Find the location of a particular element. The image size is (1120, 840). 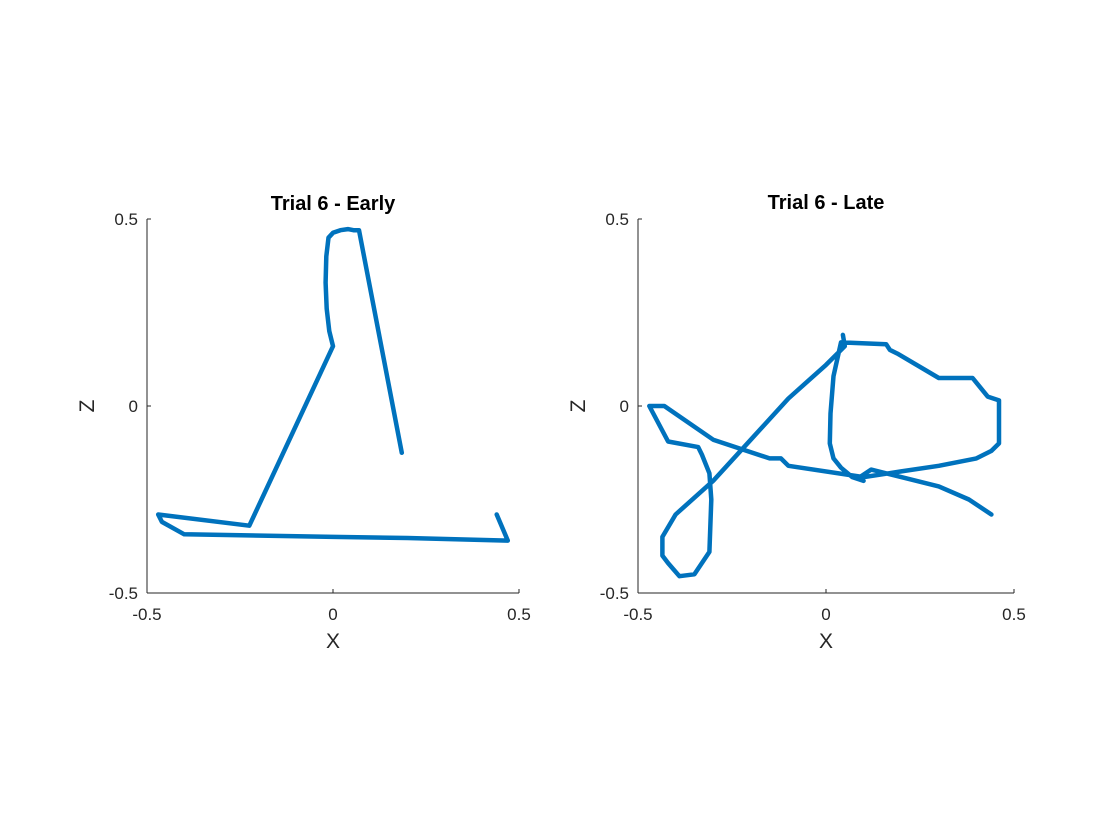

subplot-title: Trial 6 - Late is located at coordinates (826, 203).